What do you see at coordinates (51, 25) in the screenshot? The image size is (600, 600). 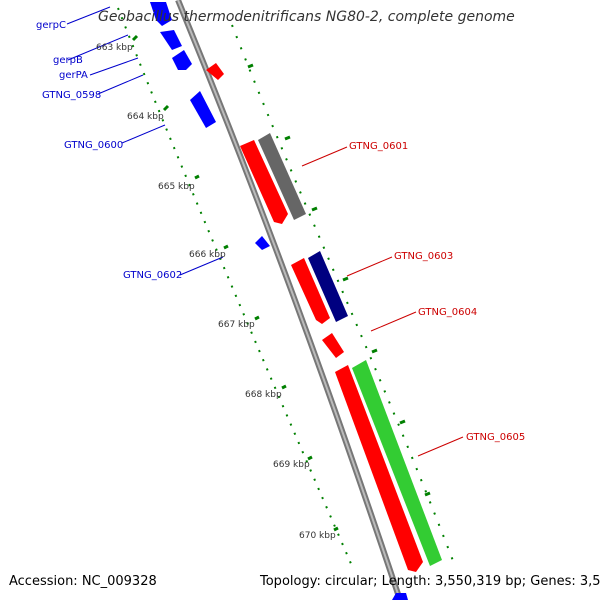 I see `gene-label-gerpc: gerpC` at bounding box center [51, 25].